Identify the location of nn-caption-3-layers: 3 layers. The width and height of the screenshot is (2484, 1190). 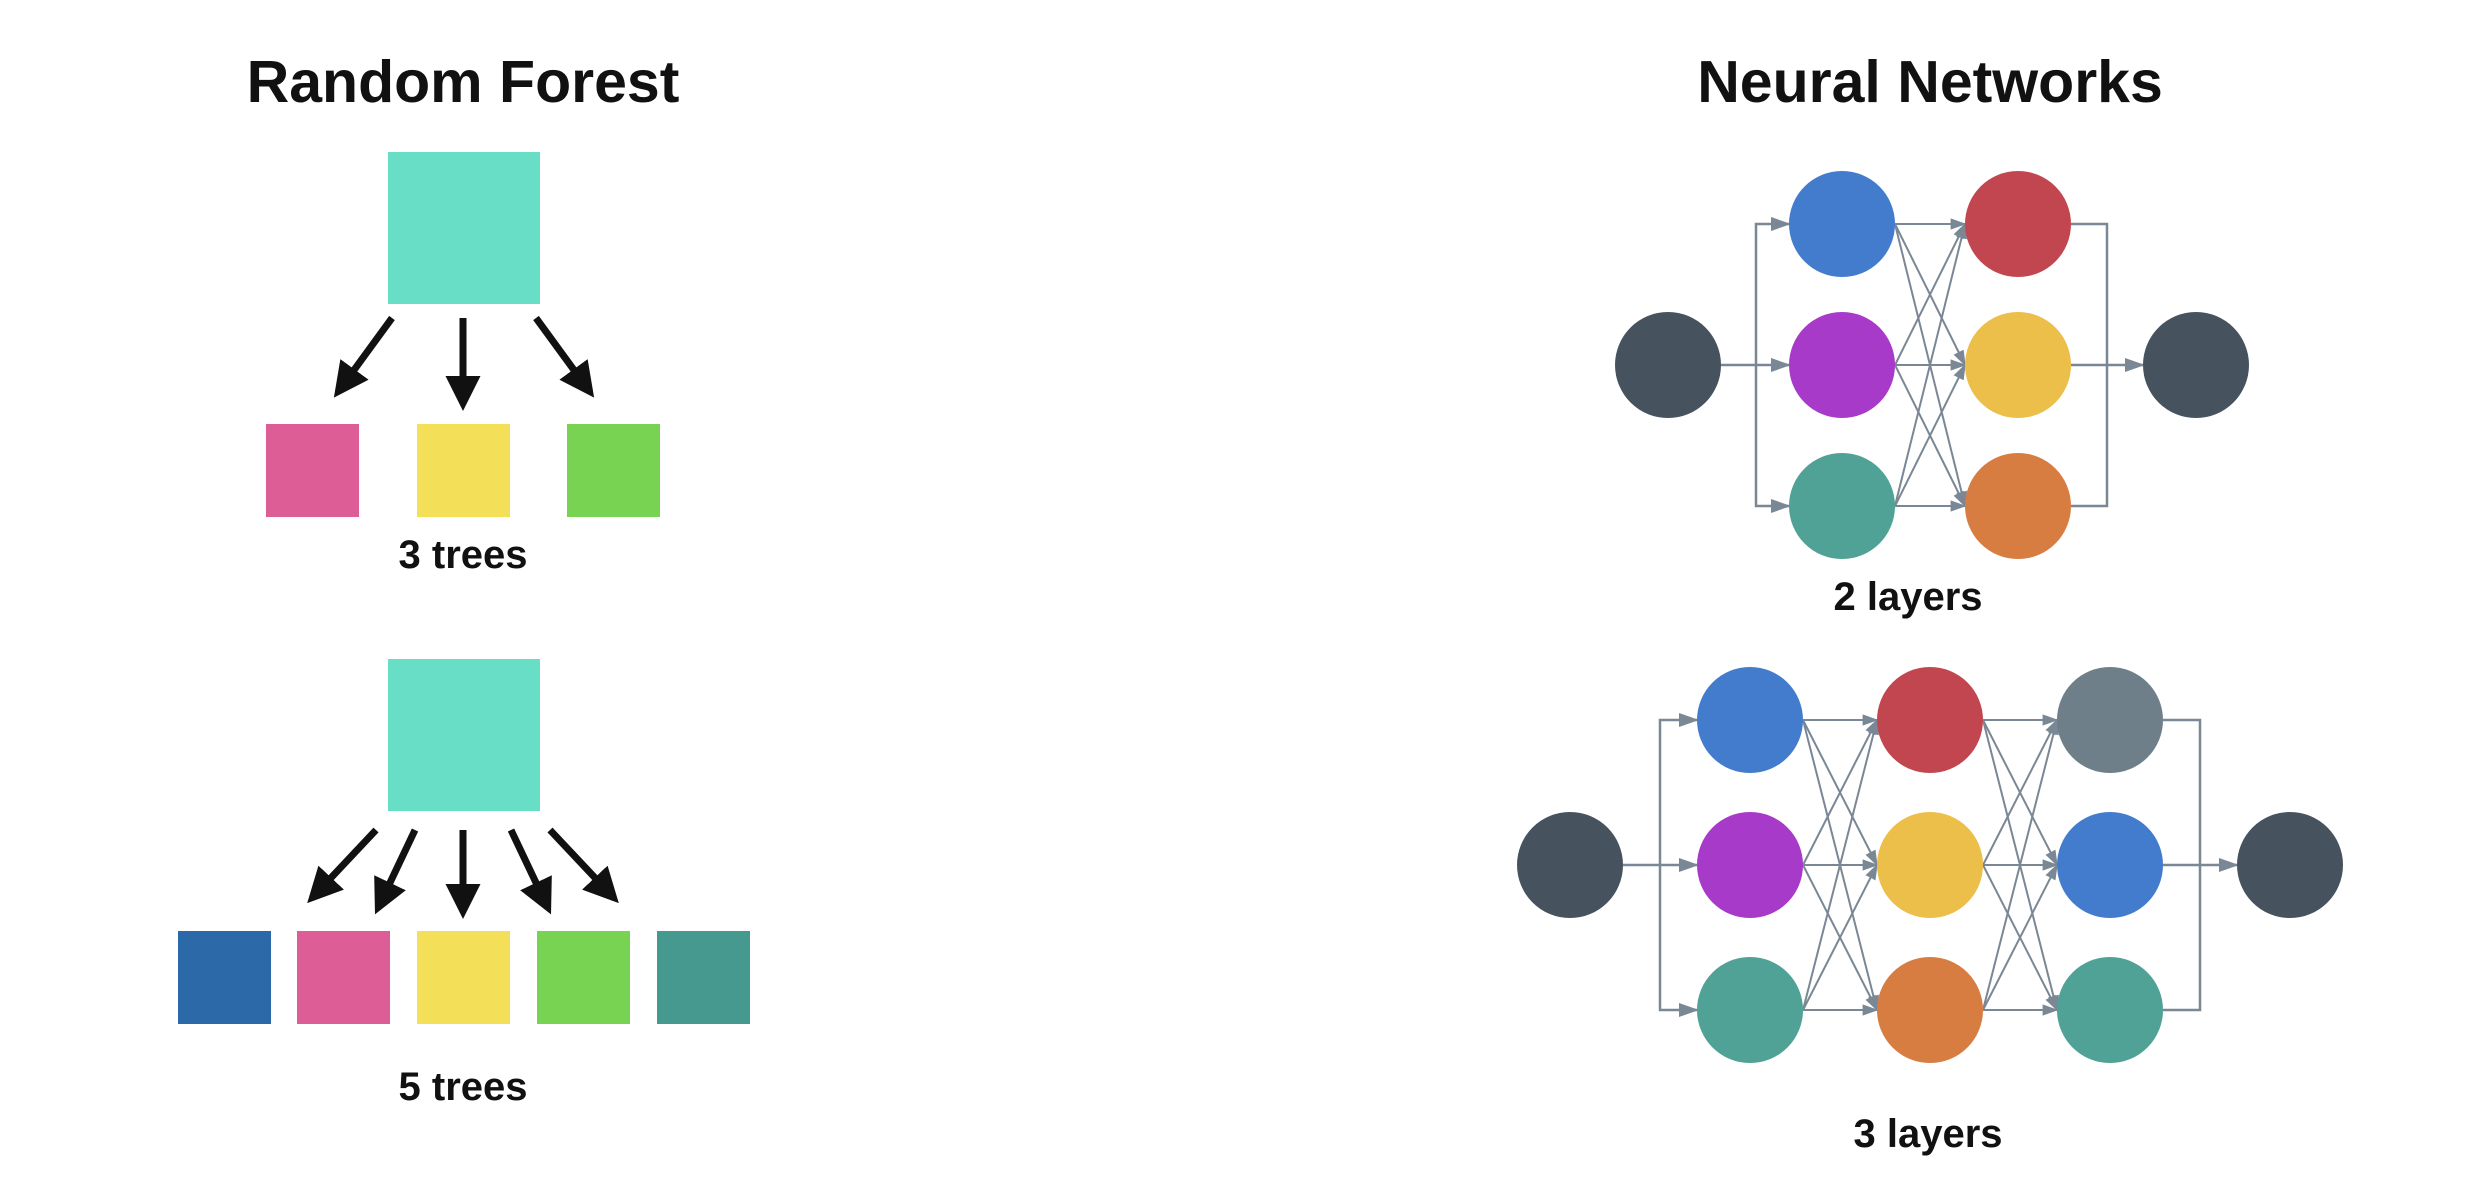
(1928, 1134).